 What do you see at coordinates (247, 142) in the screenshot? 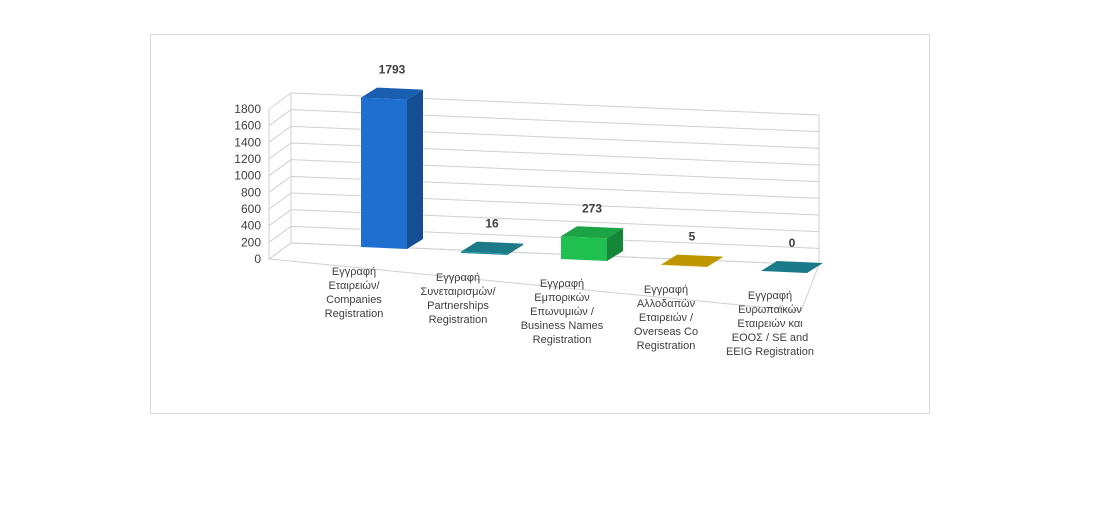
I see `y-tick-label: 1400` at bounding box center [247, 142].